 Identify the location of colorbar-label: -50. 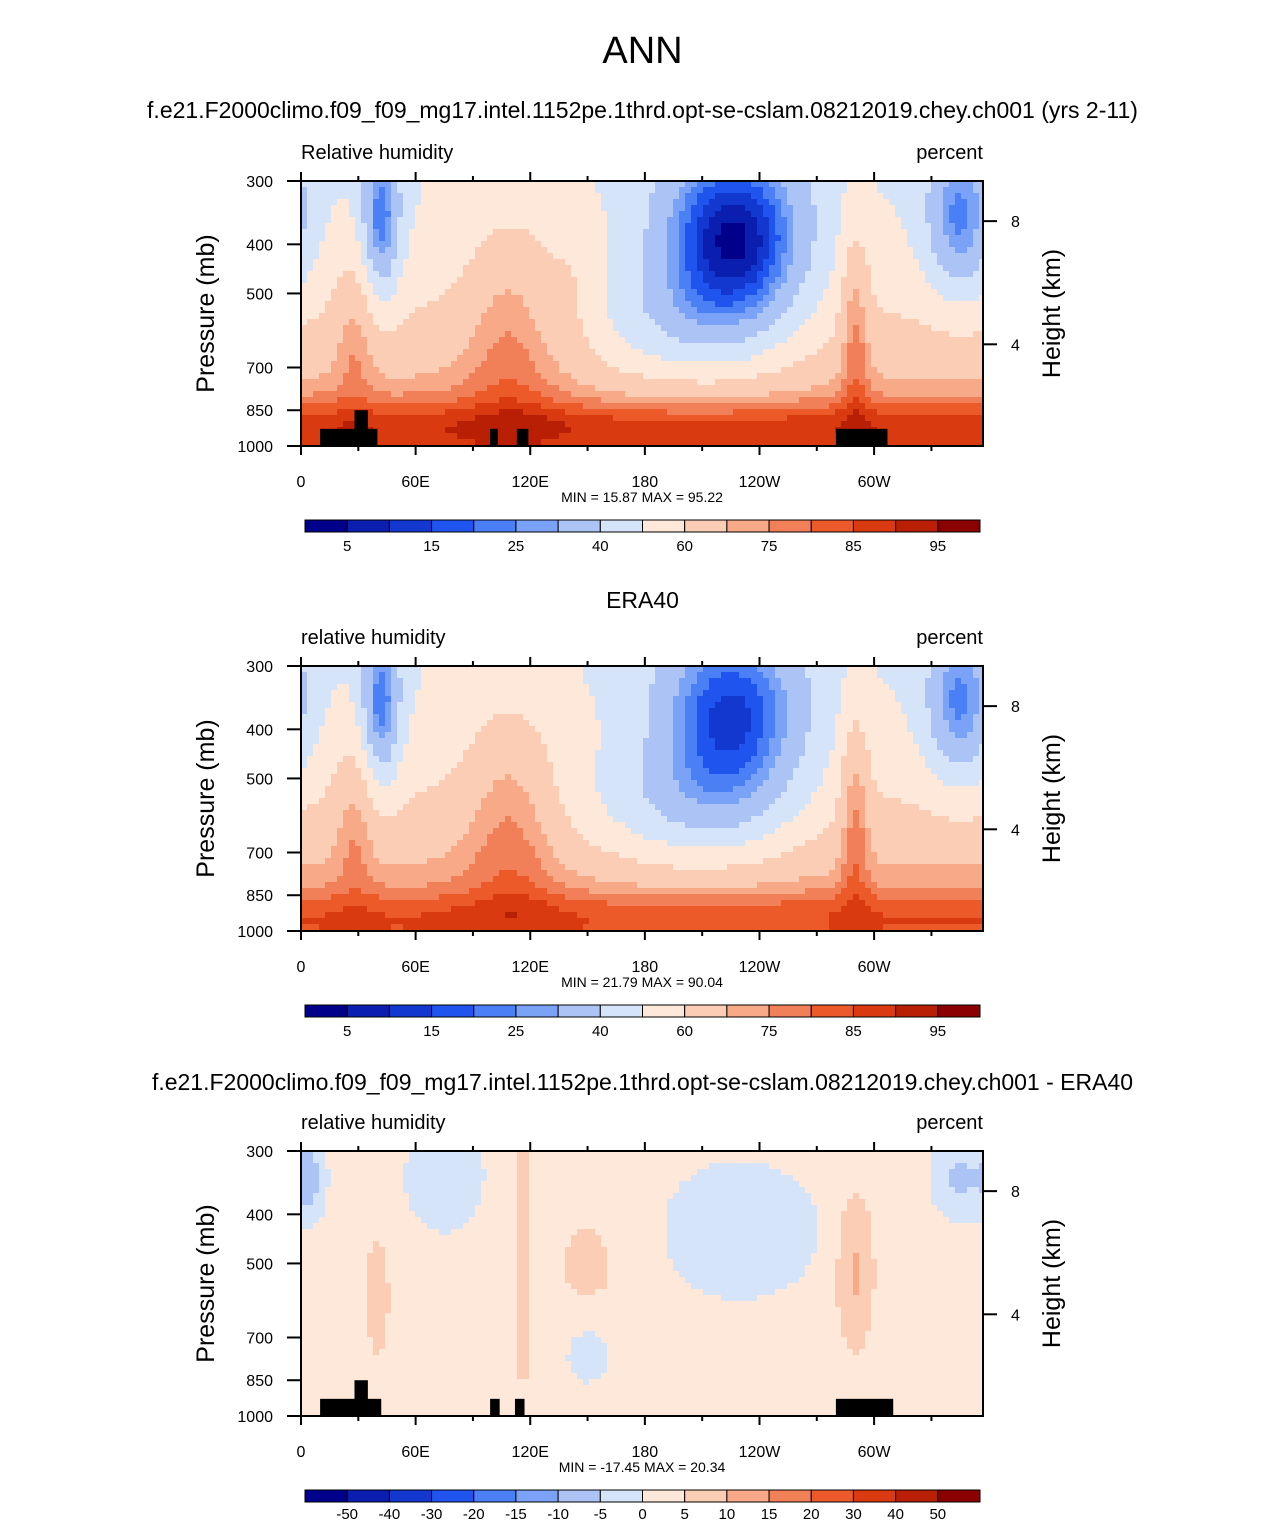
(347, 1514).